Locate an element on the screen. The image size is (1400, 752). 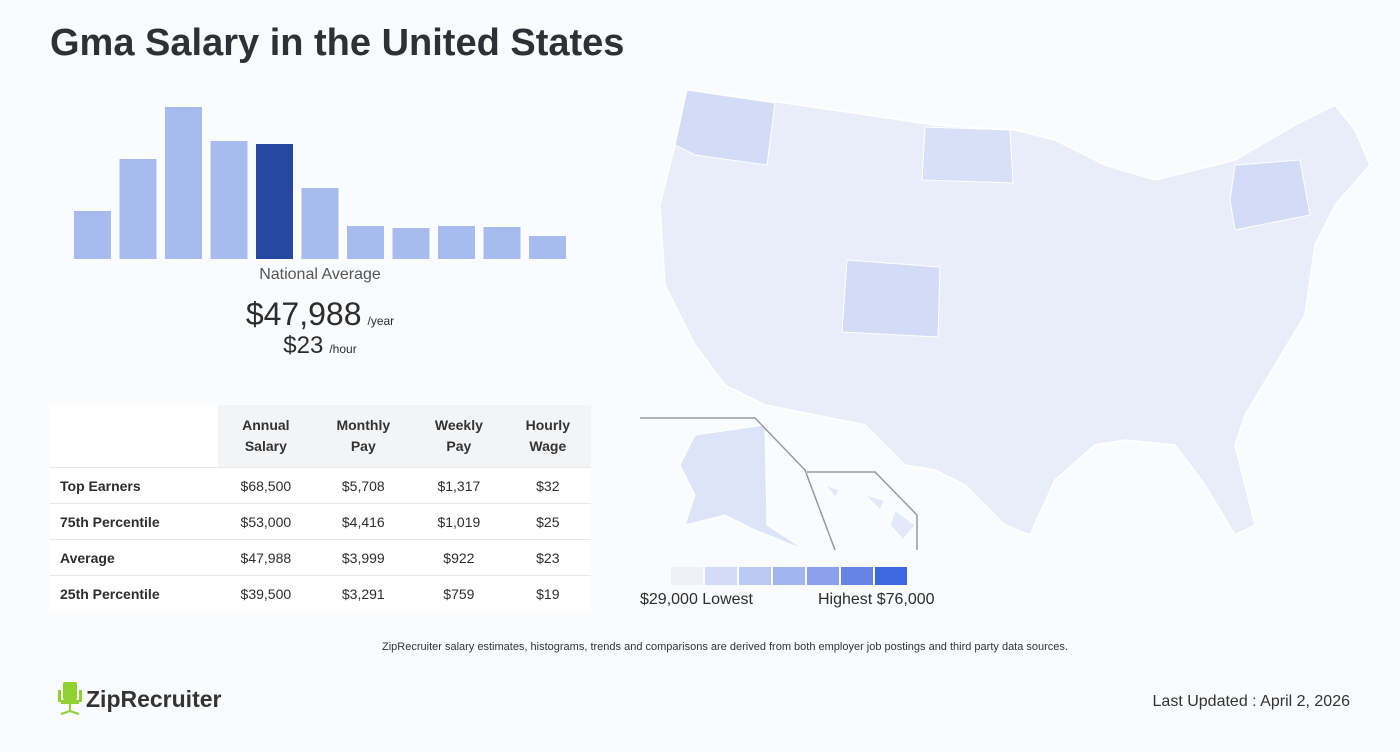
table-cell: $3,291 is located at coordinates (363, 593).